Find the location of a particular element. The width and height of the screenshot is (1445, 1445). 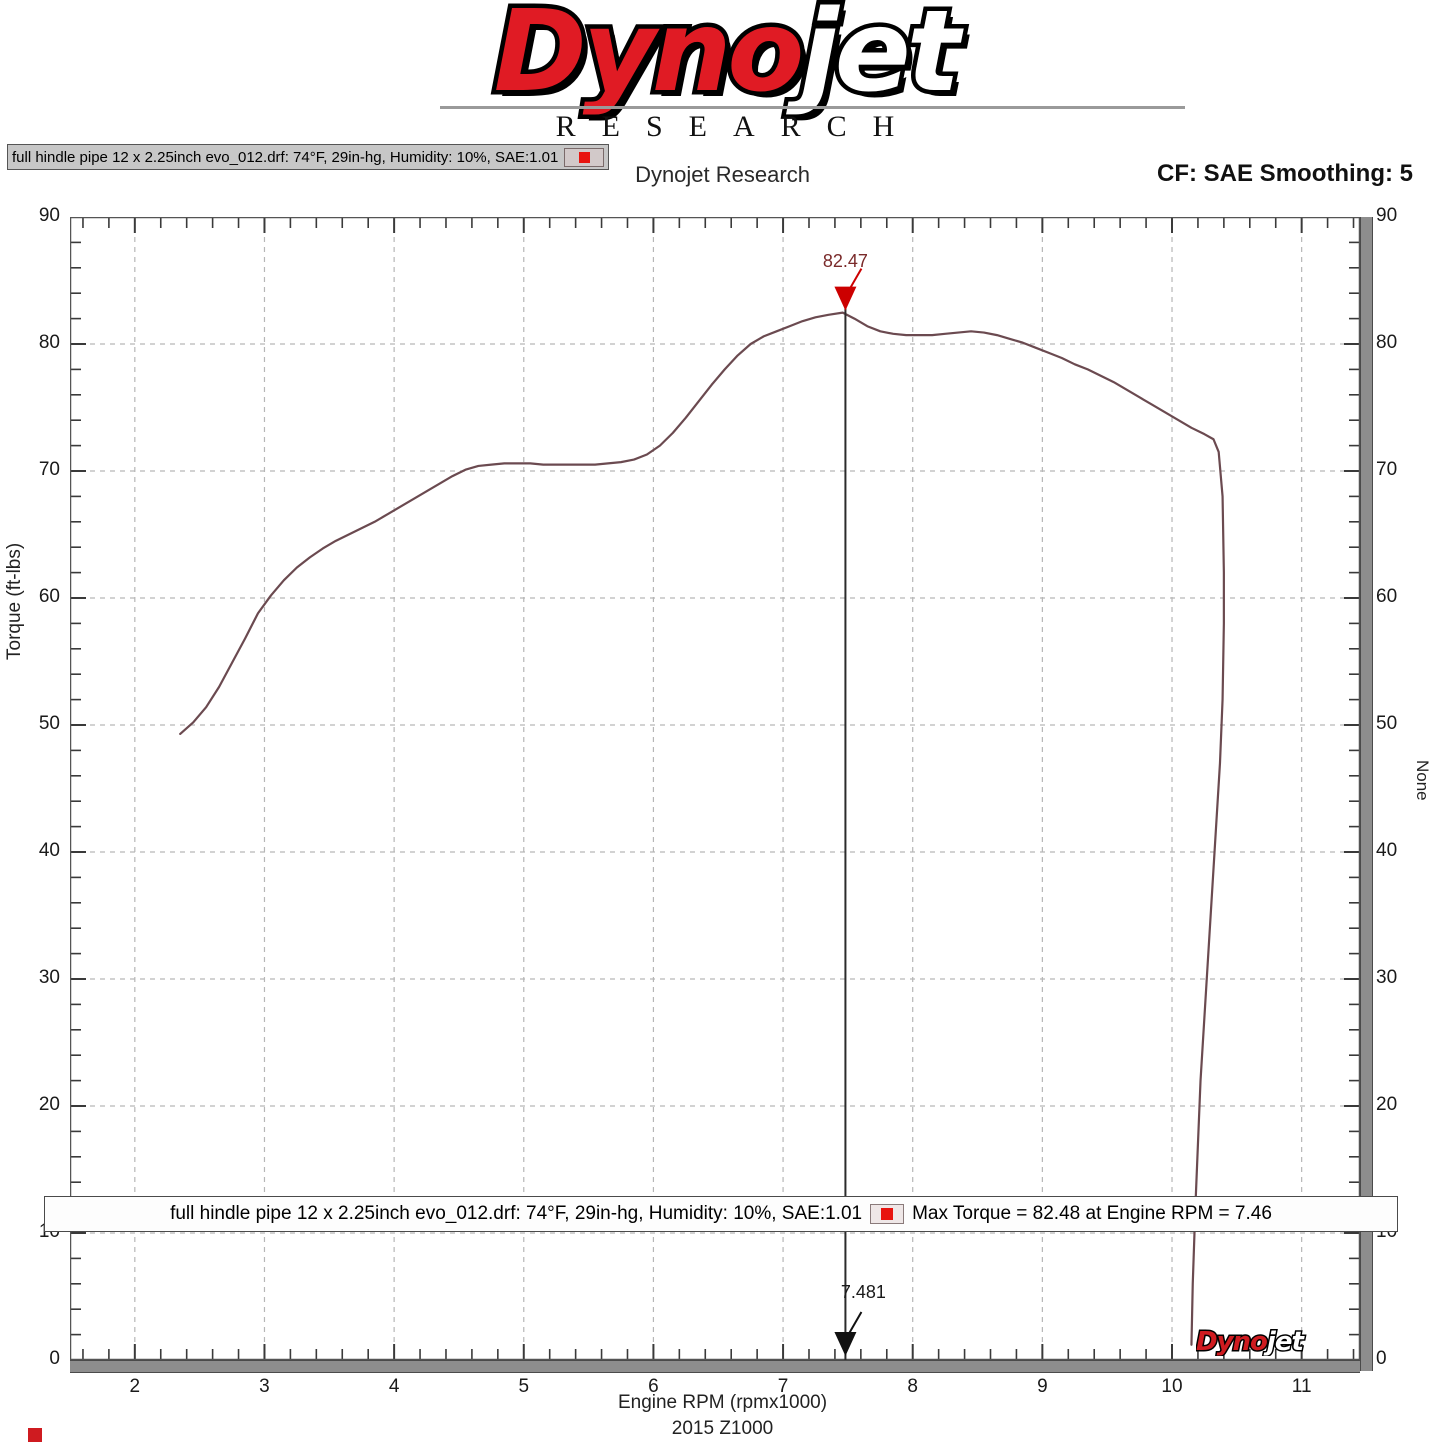

chart-title: Dynojet Research is located at coordinates (722, 174).